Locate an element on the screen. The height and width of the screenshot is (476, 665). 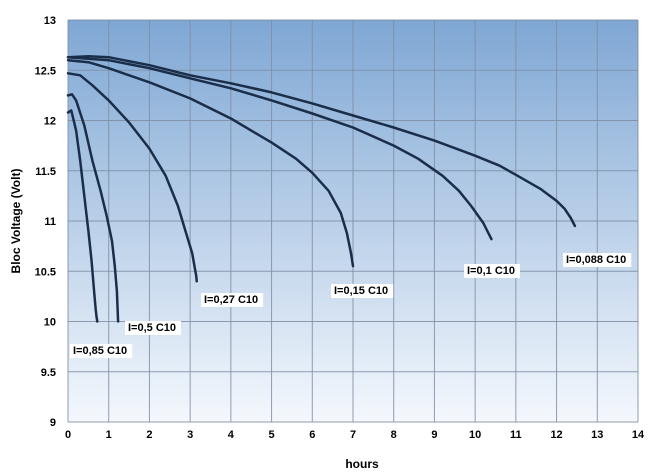
y-tick-label: 10 is located at coordinates (50, 323).